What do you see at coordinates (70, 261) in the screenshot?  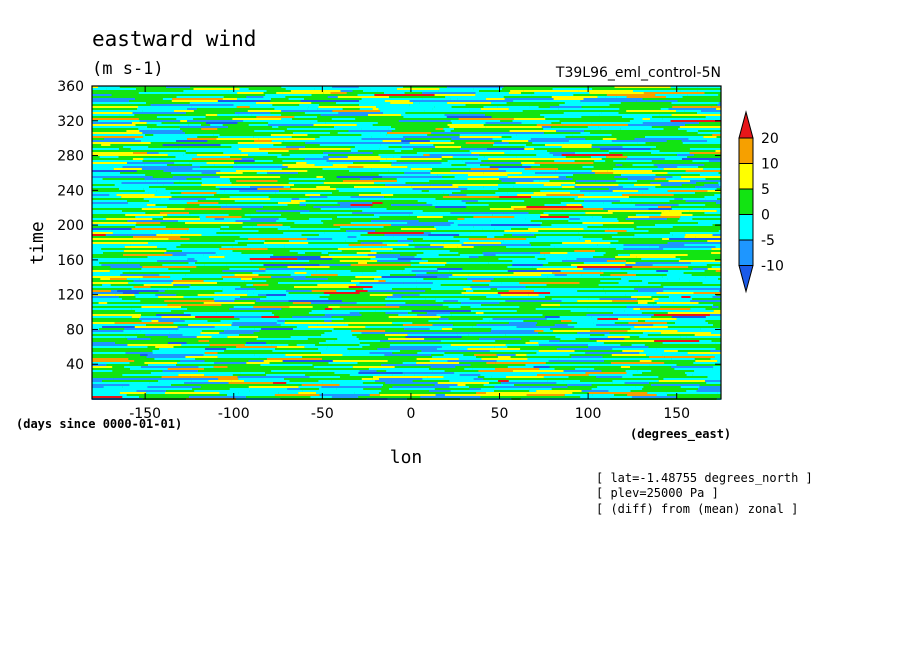 I see `y-tick-label: 160` at bounding box center [70, 261].